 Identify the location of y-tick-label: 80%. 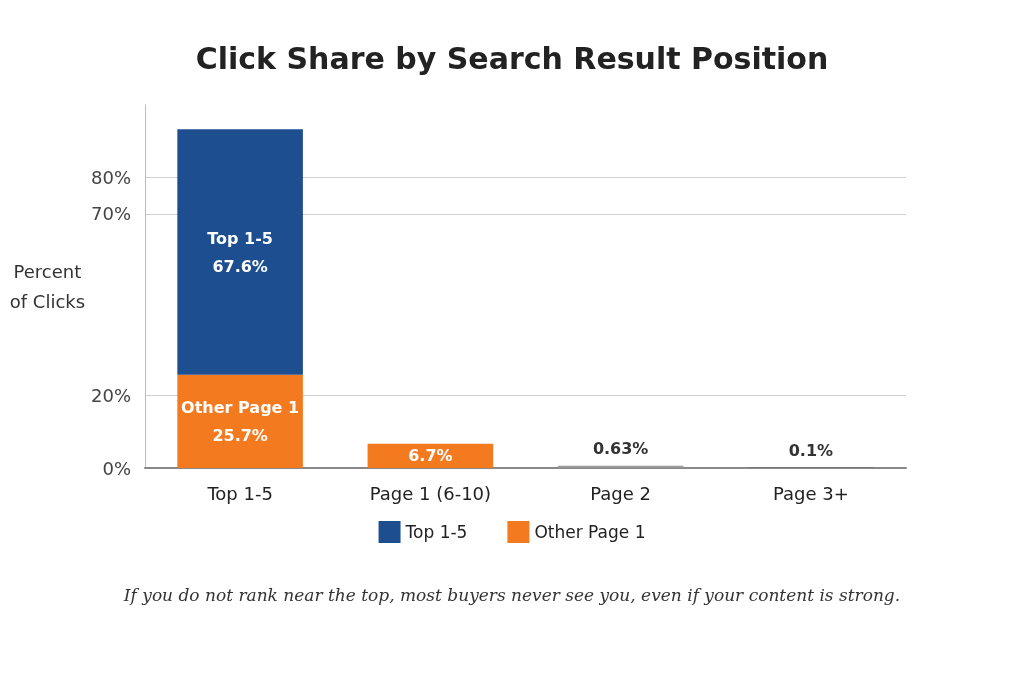
(110, 178).